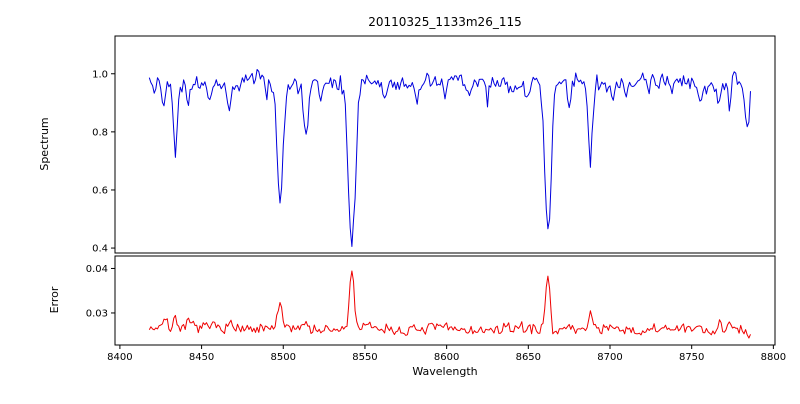 The height and width of the screenshot is (404, 800). Describe the element at coordinates (283, 357) in the screenshot. I see `x-tick-label: 8500` at that location.